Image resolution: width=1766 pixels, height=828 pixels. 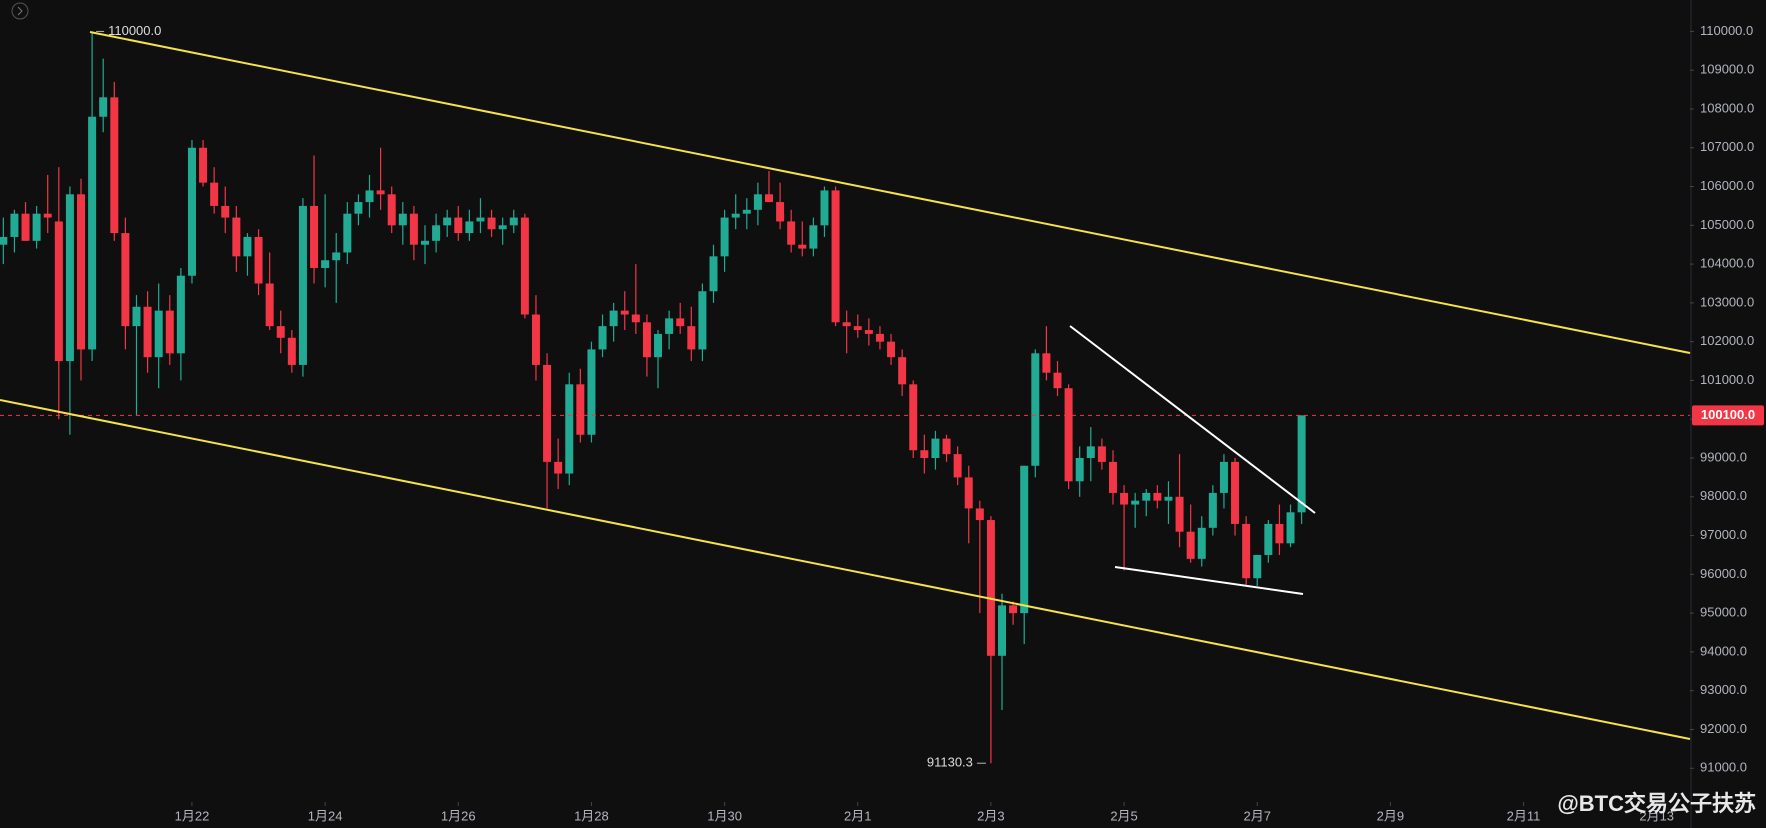 I want to click on y-tick-label: 98000.0, so click(x=1723, y=495).